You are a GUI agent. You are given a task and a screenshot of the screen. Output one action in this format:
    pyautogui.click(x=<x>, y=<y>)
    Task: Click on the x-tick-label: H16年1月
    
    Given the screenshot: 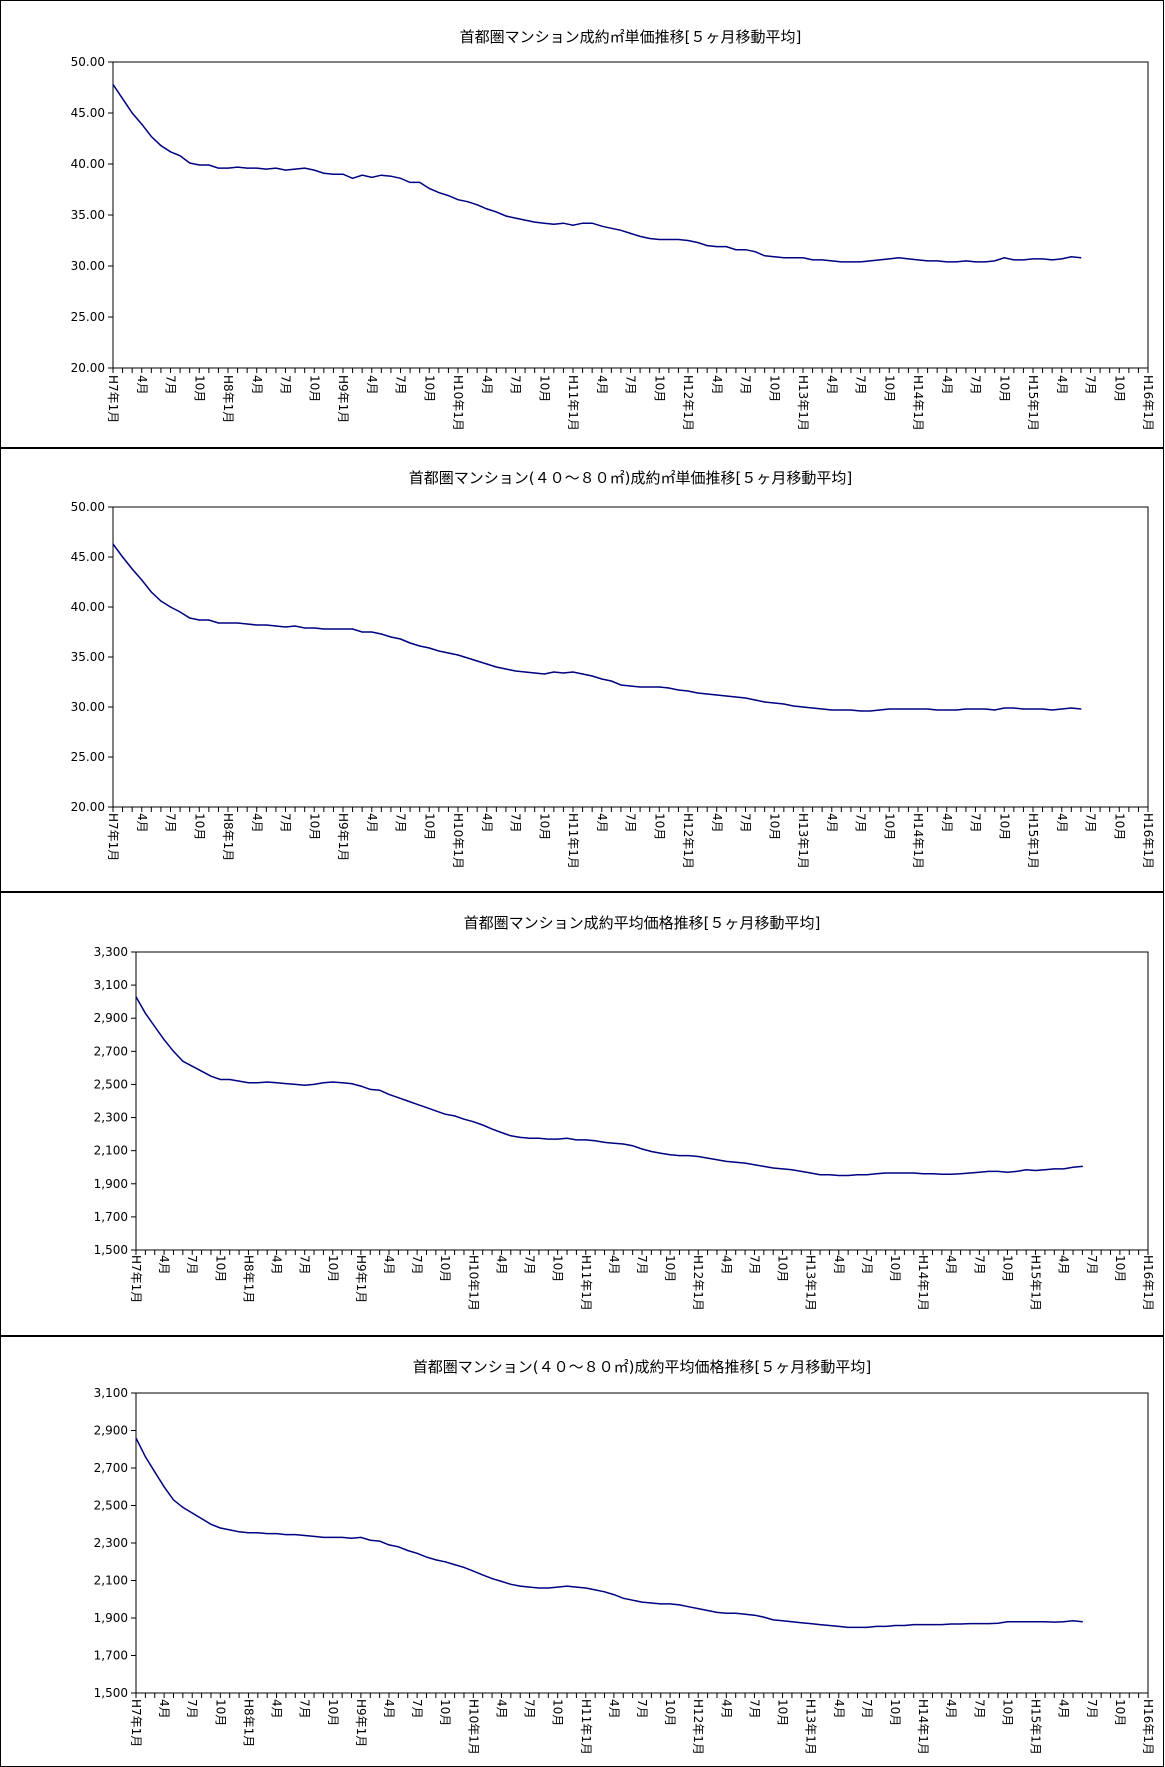 What is the action you would take?
    pyautogui.click(x=1148, y=841)
    